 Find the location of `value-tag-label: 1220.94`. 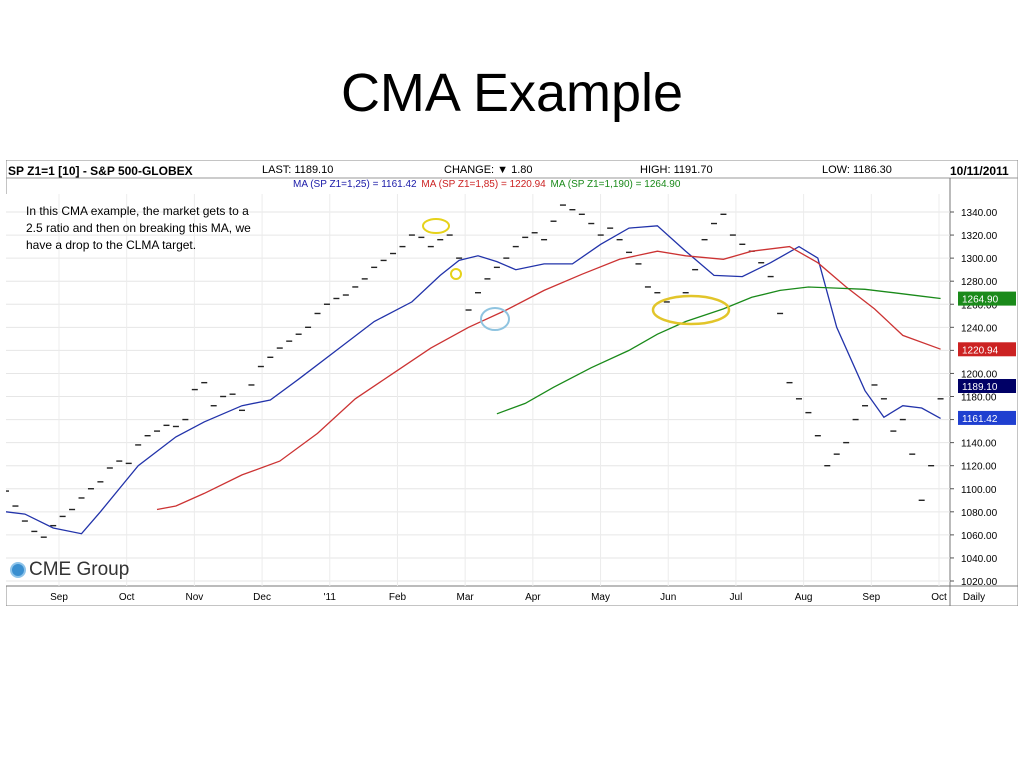

value-tag-label: 1220.94 is located at coordinates (980, 350).